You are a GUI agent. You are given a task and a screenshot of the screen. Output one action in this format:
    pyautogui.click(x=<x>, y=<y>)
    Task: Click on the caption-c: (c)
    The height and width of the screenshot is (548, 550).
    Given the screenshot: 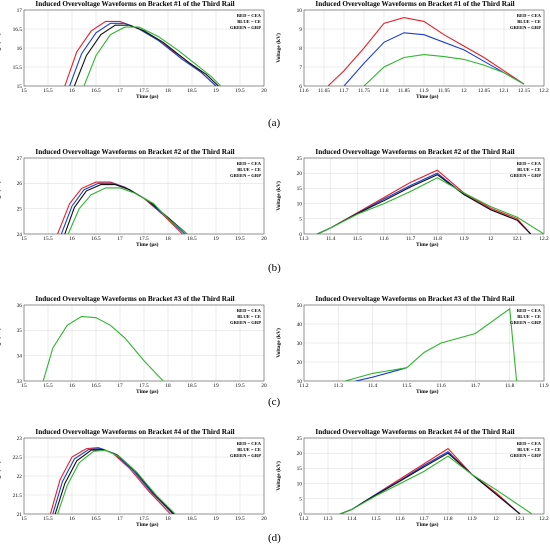 What is the action you would take?
    pyautogui.click(x=274, y=402)
    